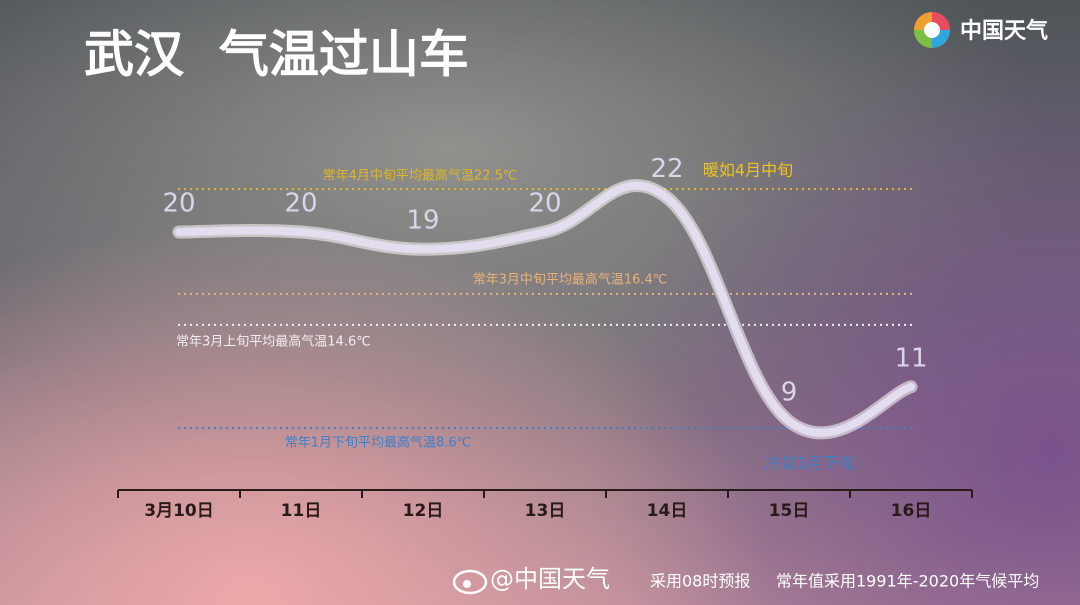  What do you see at coordinates (273, 341) in the screenshot?
I see `reference-label: 常年3月上旬平均最高气温14.6℃` at bounding box center [273, 341].